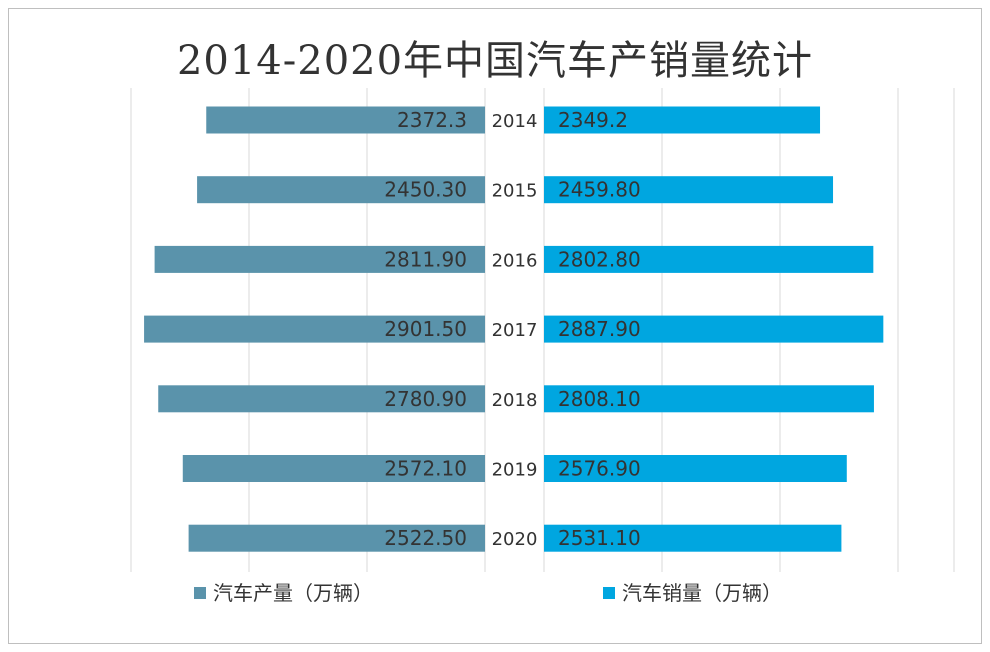  I want to click on sales-label-2020: 2531.10, so click(599, 538).